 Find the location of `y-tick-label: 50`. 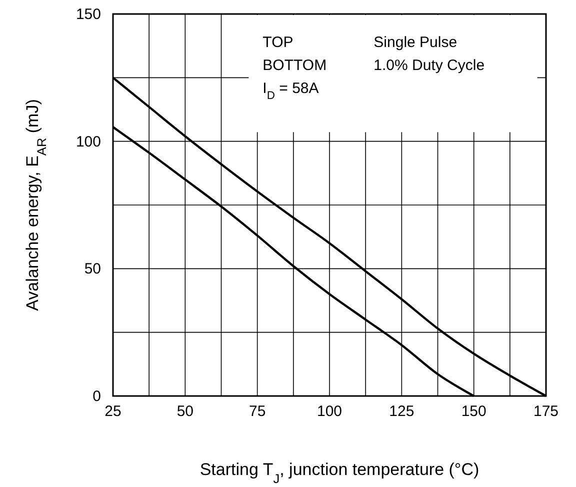

y-tick-label: 50 is located at coordinates (92, 269).